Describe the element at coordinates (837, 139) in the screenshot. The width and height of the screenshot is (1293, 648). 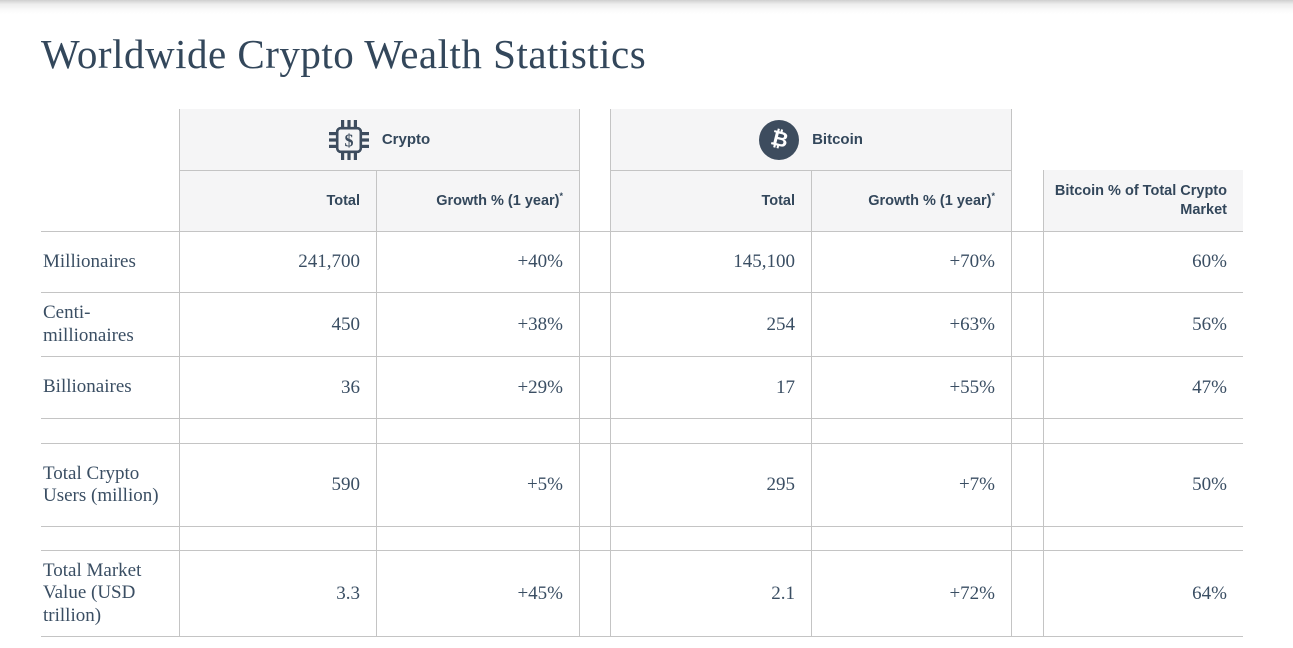
I see `group-label-bitcoin: Bitcoin` at that location.